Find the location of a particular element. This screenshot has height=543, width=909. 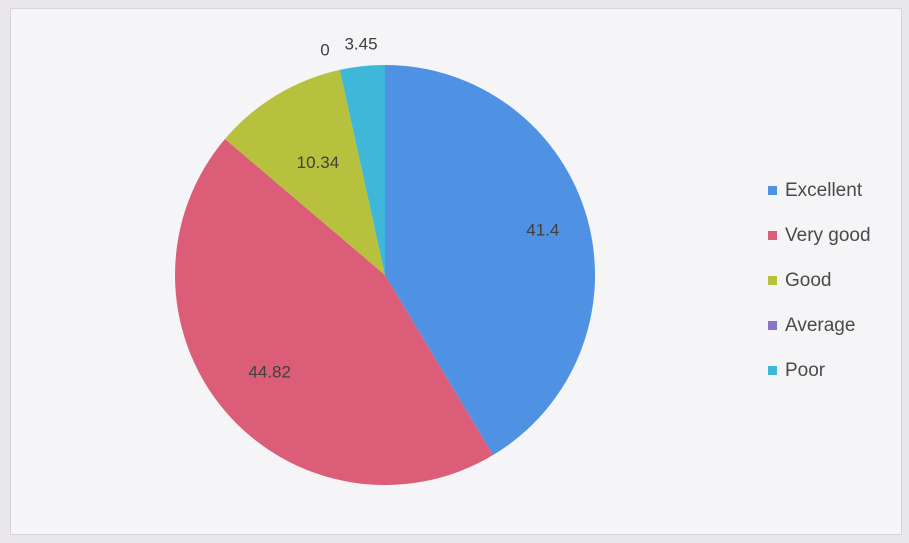

legend-item-good: Good is located at coordinates (819, 280).